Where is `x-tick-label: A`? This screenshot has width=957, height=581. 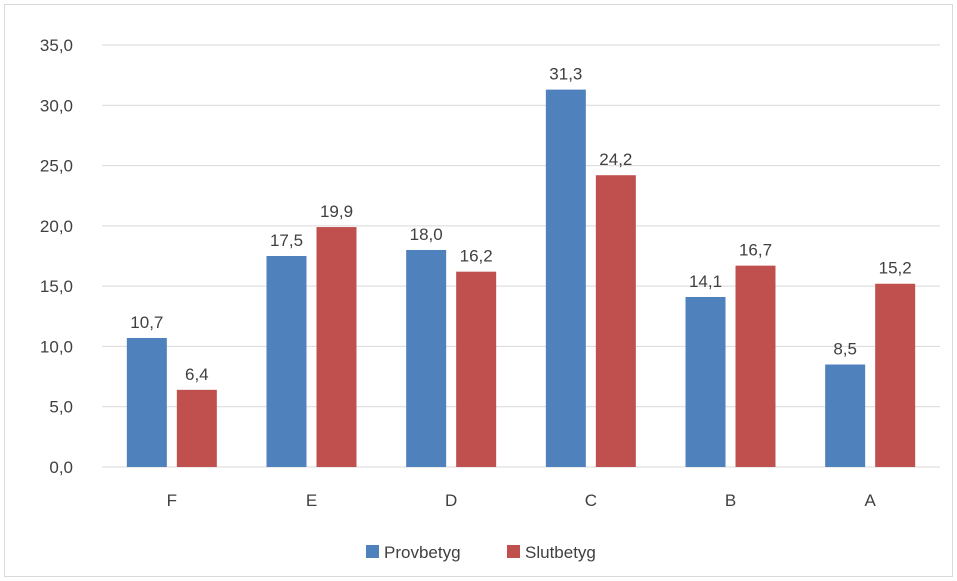
x-tick-label: A is located at coordinates (870, 500).